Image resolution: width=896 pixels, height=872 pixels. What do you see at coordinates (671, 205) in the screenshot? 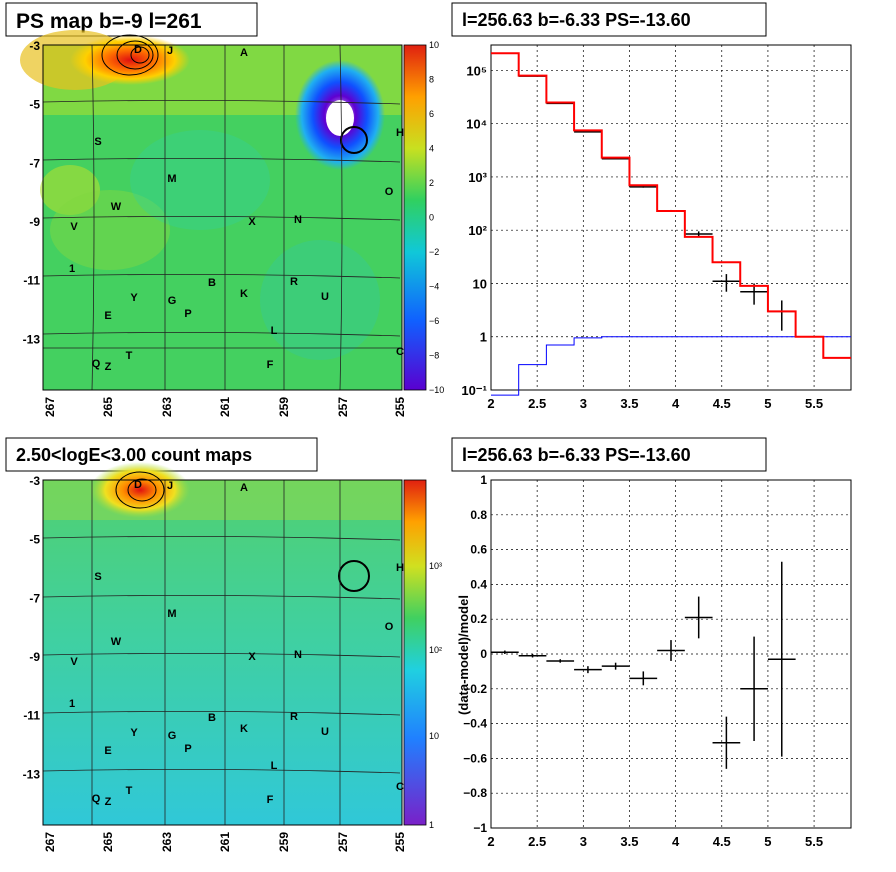
I see `model-step-line` at bounding box center [671, 205].